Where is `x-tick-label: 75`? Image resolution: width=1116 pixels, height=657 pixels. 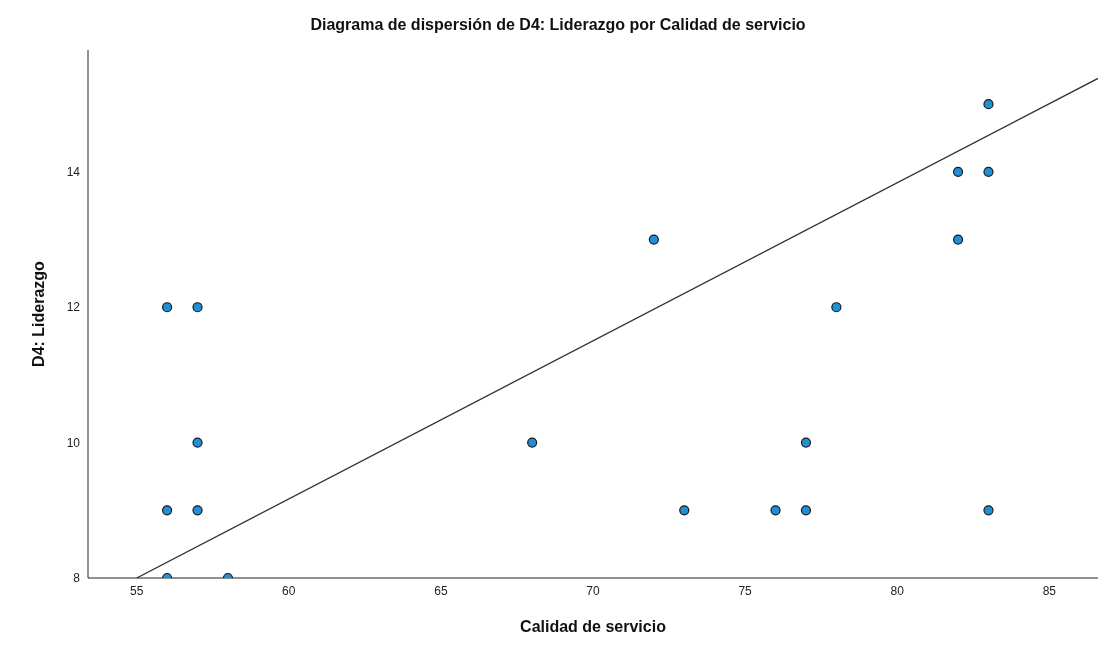 x-tick-label: 75 is located at coordinates (745, 590).